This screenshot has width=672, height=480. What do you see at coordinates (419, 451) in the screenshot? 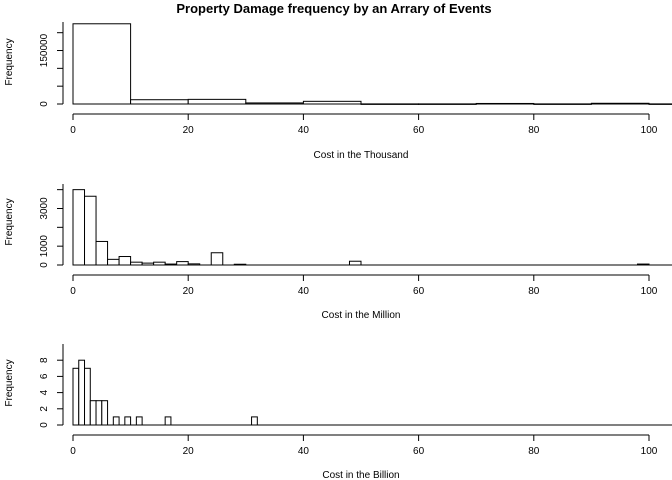
I see `x-tick-label-billion-60: 60` at bounding box center [419, 451].